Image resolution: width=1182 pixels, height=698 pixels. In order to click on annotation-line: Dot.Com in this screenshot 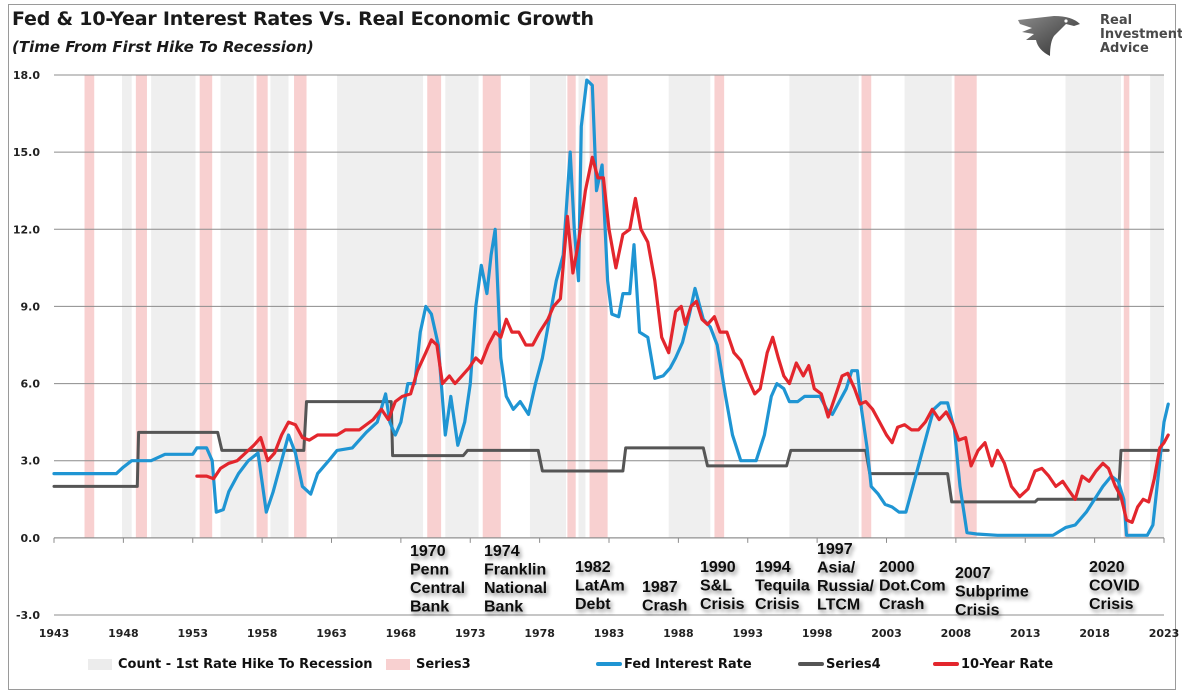, I will do `click(912, 586)`.